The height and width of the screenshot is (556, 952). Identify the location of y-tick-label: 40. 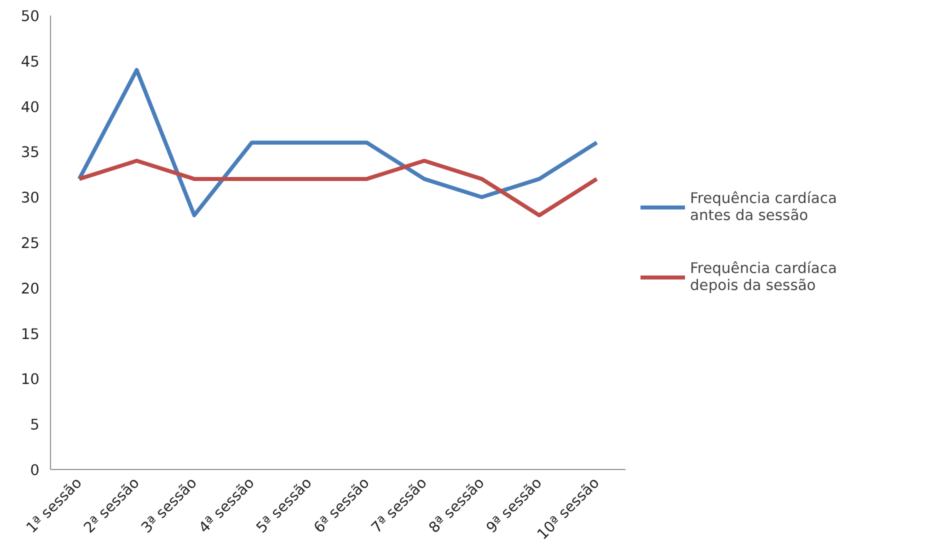
(30, 107).